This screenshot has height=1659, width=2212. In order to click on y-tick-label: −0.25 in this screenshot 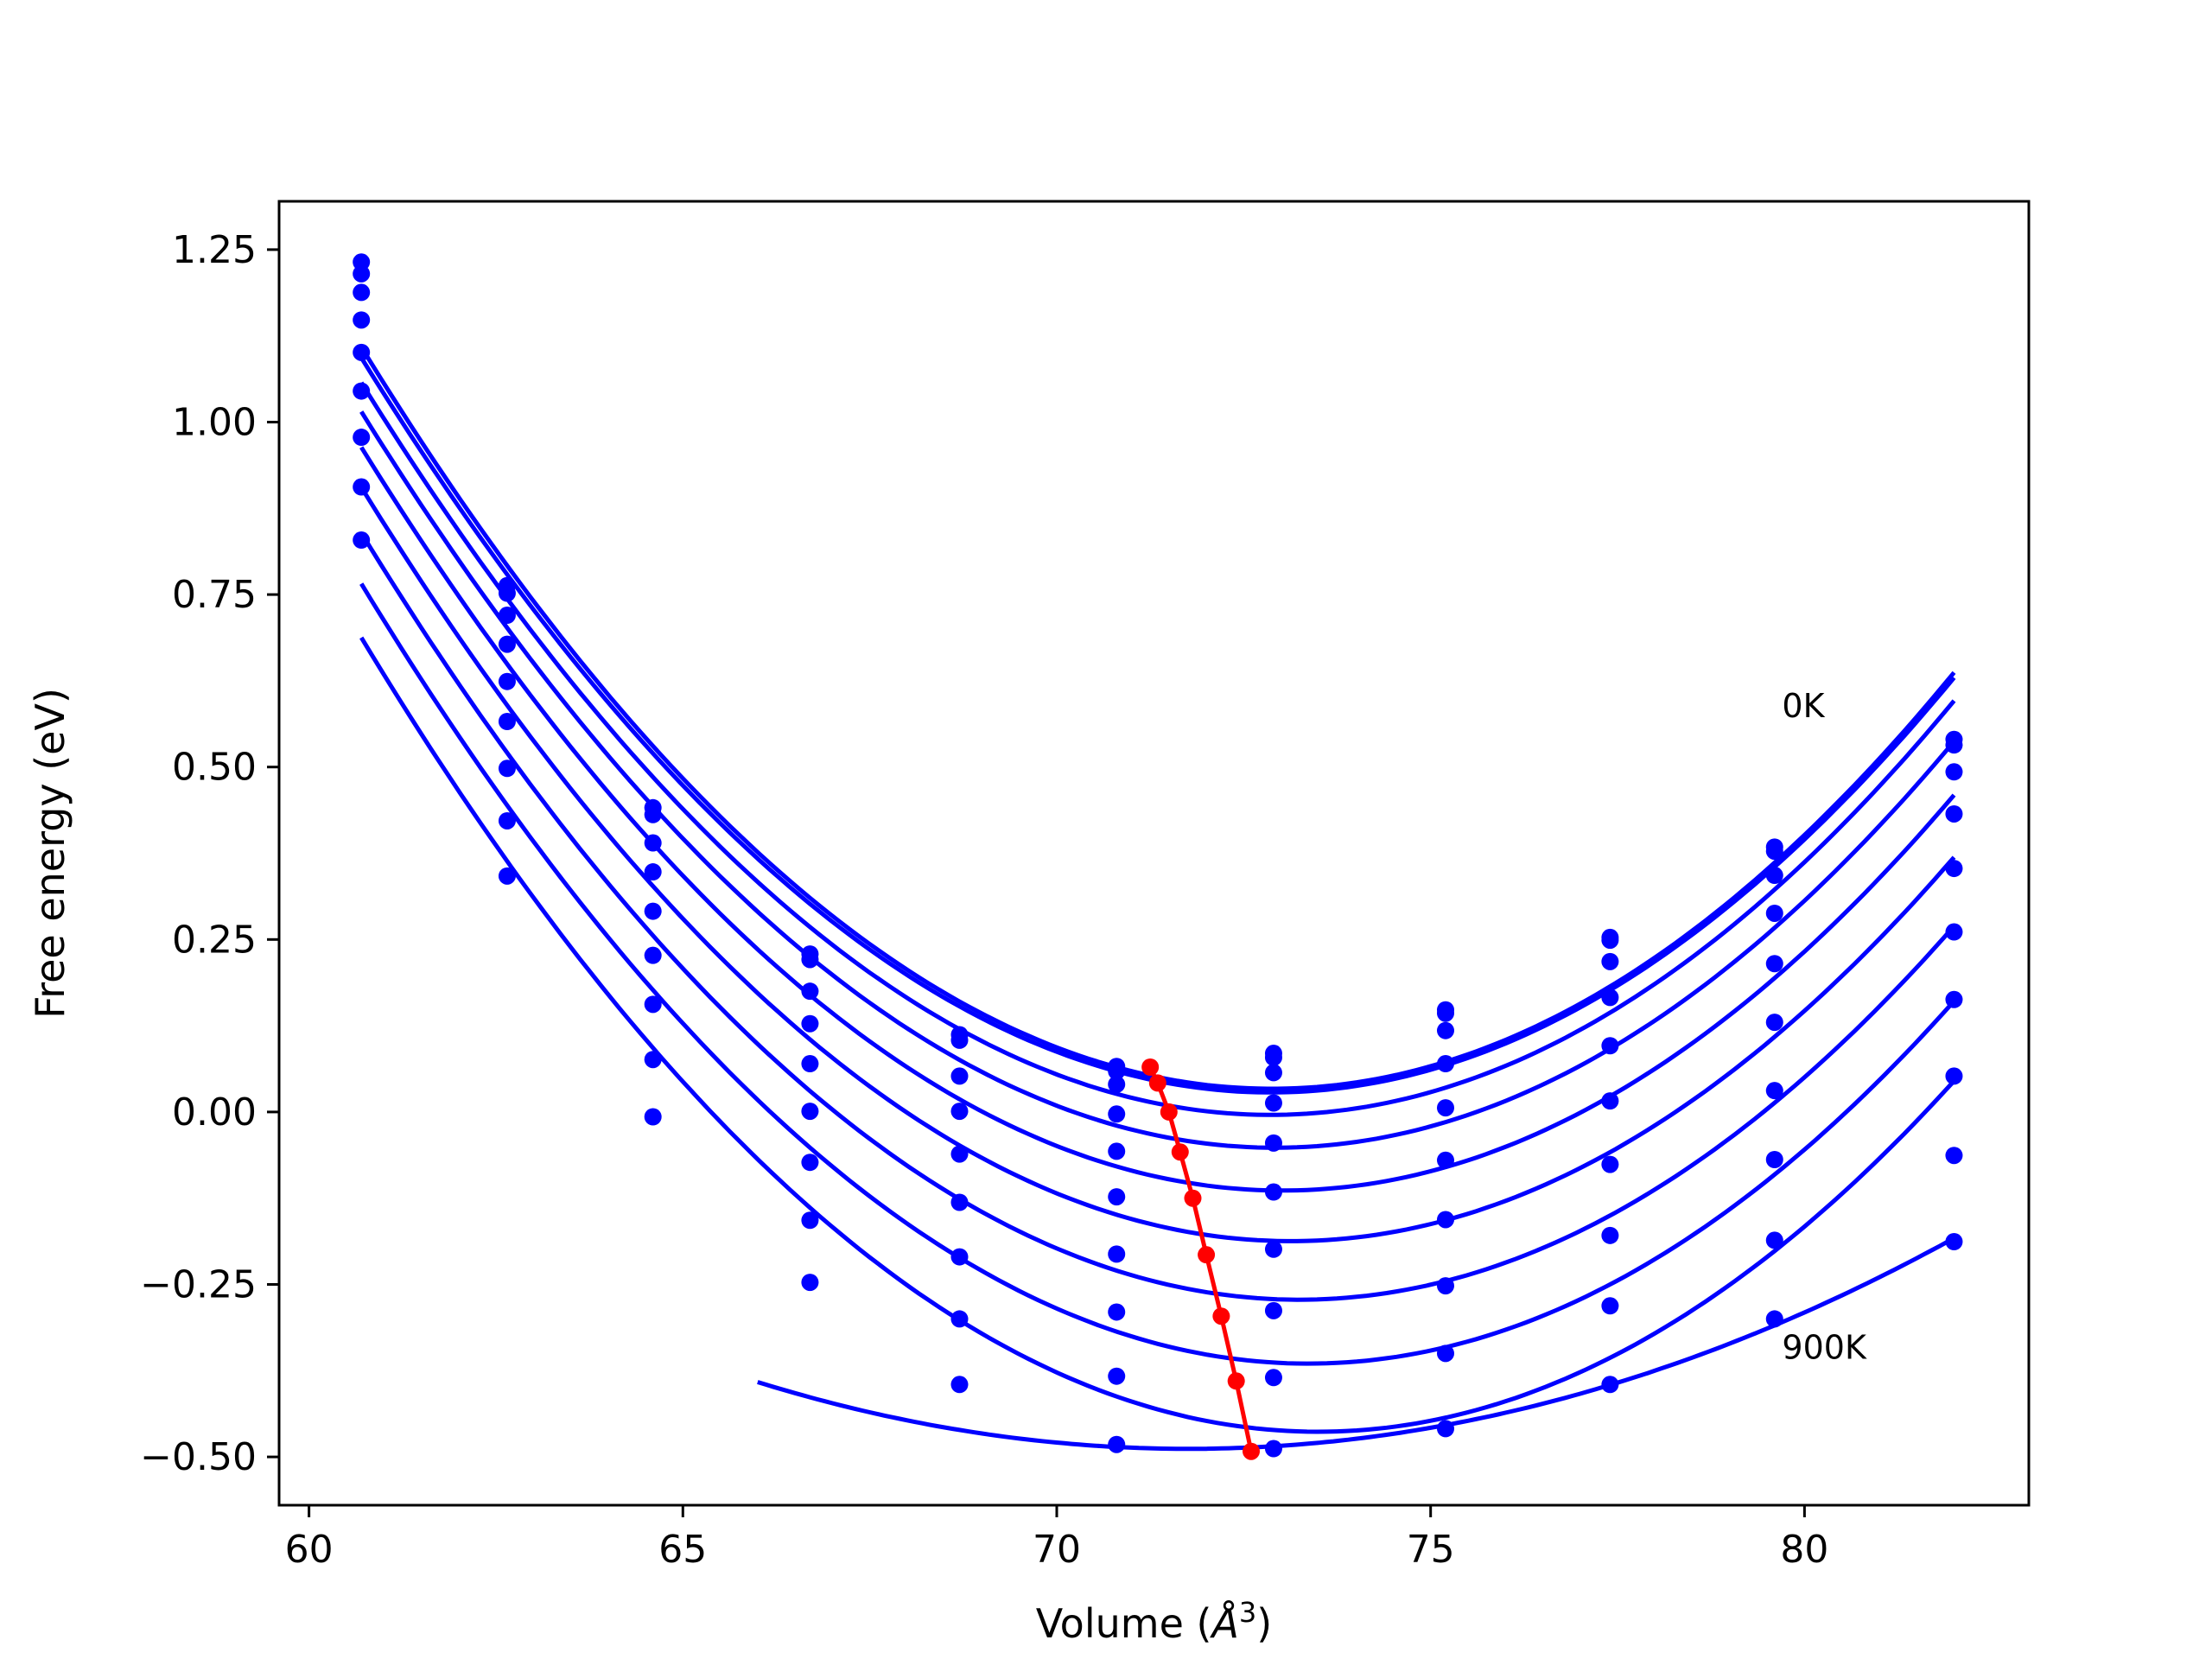, I will do `click(198, 1285)`.